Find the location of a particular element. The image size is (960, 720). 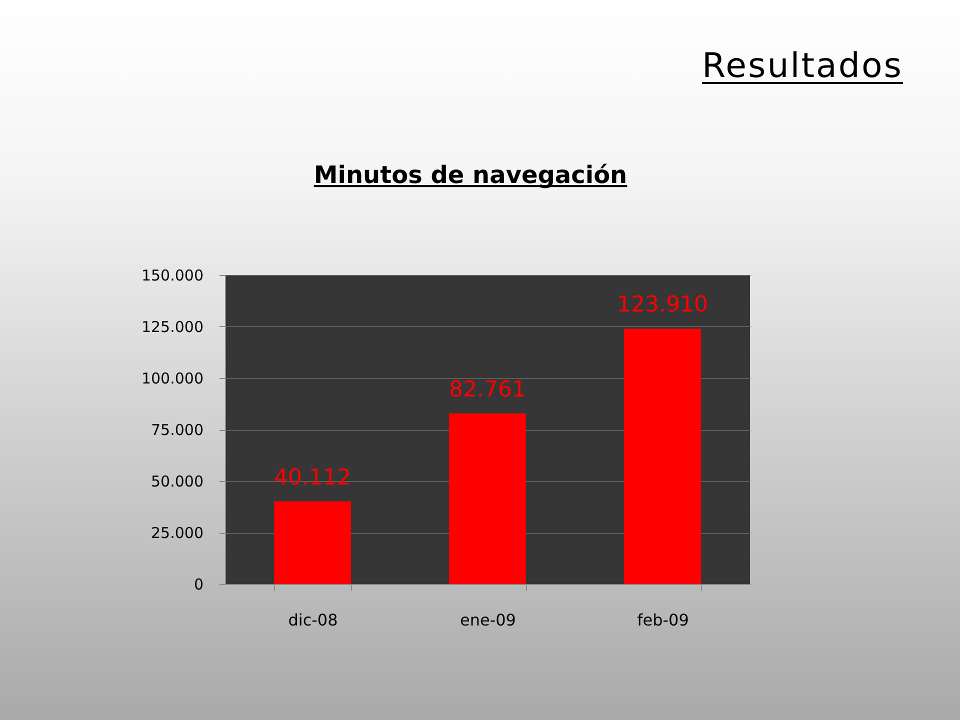

y-tick-label: 125.000 is located at coordinates (172, 327).